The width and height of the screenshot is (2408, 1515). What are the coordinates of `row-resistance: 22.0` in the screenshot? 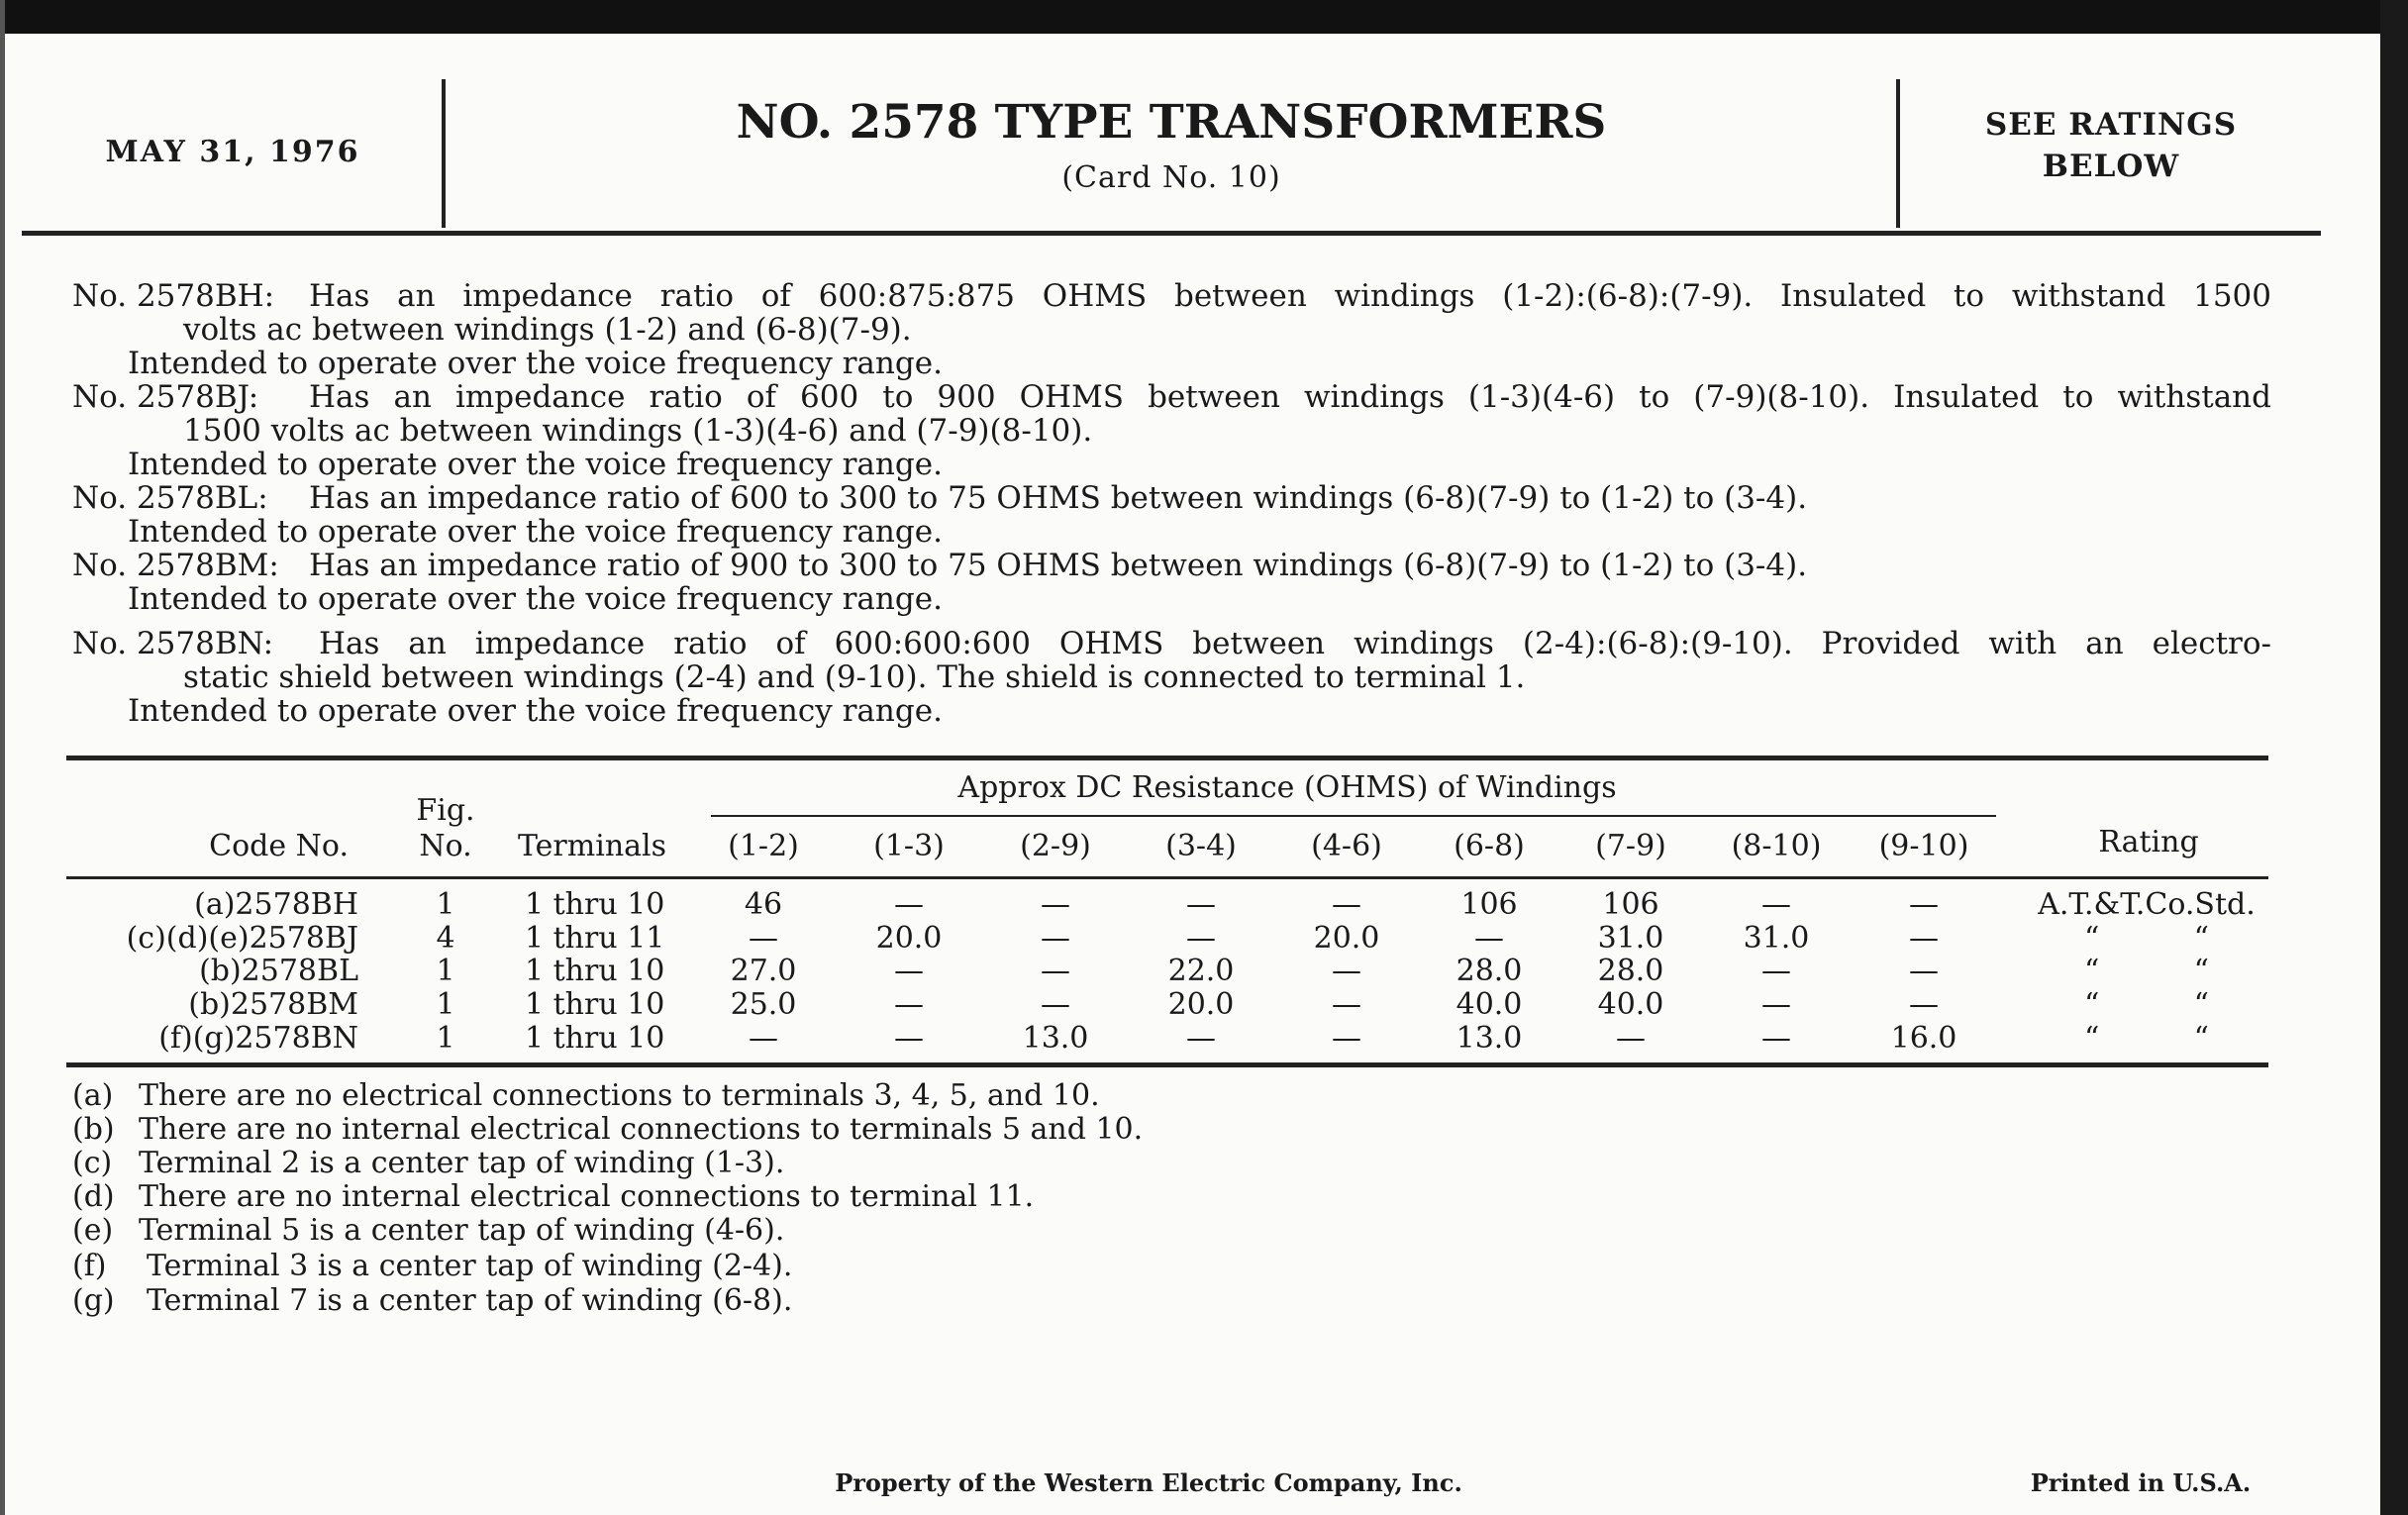 It's located at (1201, 971).